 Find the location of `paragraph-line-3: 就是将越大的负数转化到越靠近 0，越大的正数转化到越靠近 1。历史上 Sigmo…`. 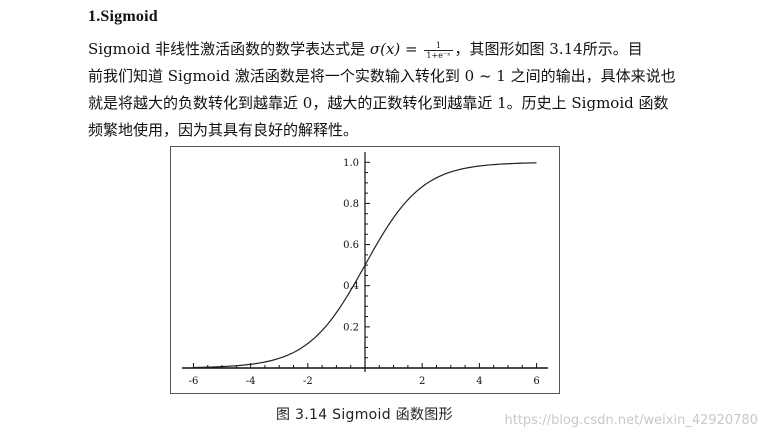

paragraph-line-3: 就是将越大的负数转化到越靠近 0，越大的正数转化到越靠近 1。历史上 Sigmo… is located at coordinates (378, 103).